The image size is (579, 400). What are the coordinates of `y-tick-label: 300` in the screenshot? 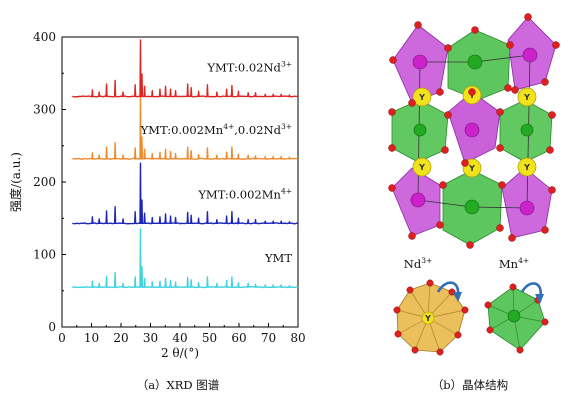 It's located at (44, 110).